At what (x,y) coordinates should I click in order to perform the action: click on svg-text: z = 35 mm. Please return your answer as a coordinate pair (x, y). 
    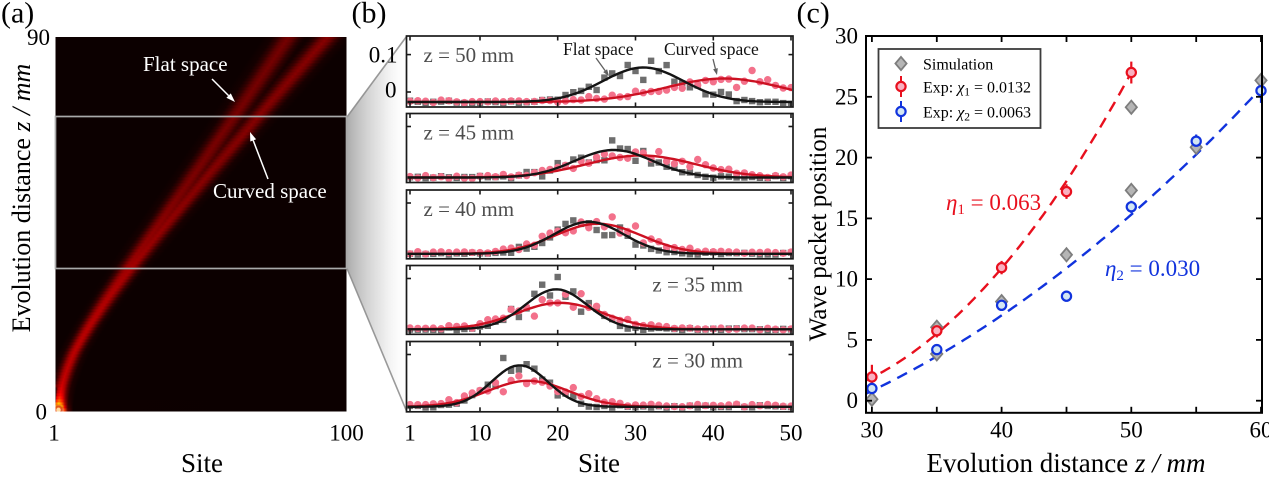
    Looking at the image, I should click on (697, 285).